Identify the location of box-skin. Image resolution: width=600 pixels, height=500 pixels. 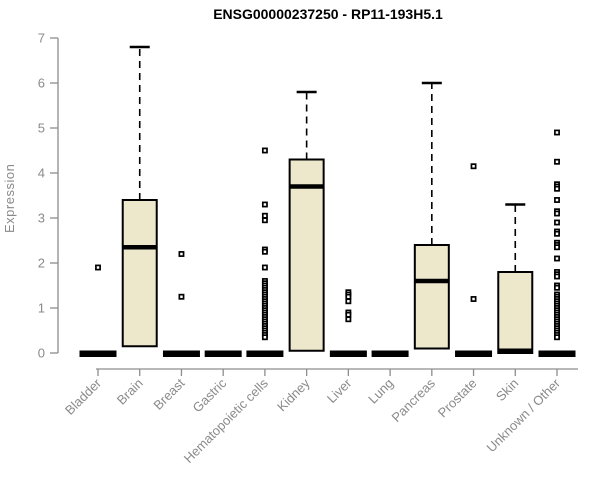
(515, 312).